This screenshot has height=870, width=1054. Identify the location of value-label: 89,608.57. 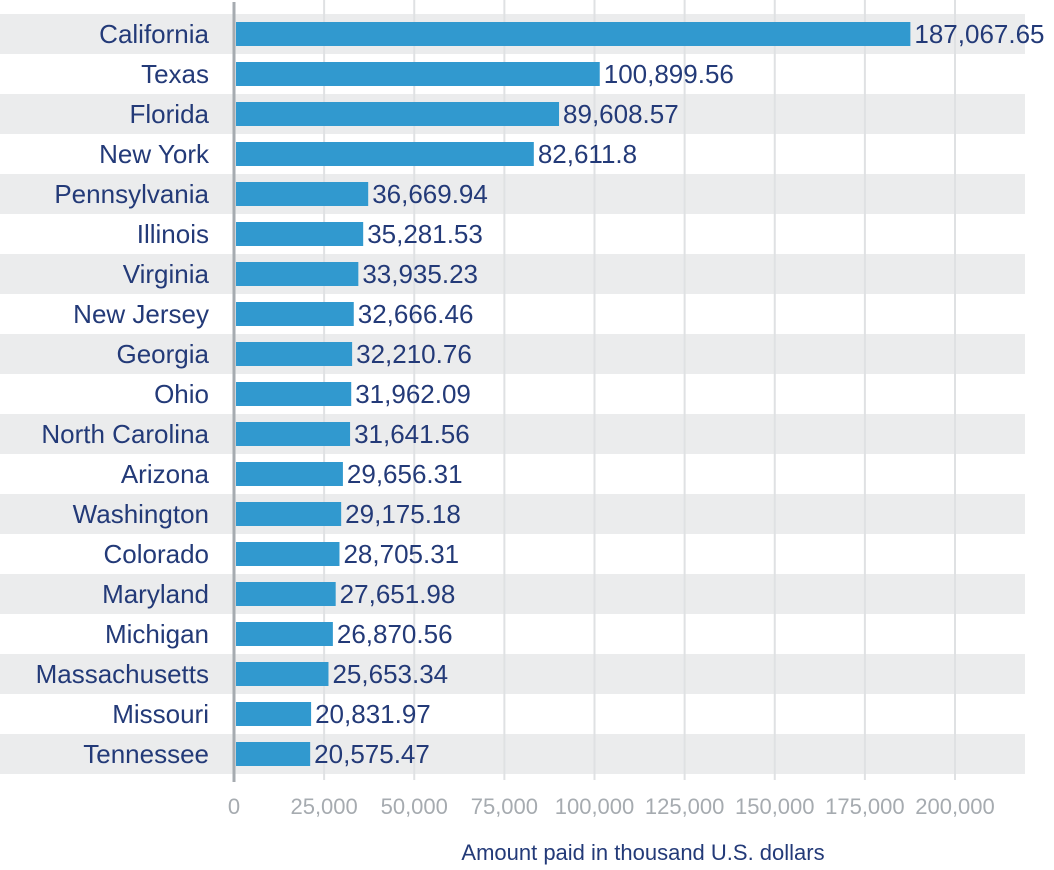
(621, 114).